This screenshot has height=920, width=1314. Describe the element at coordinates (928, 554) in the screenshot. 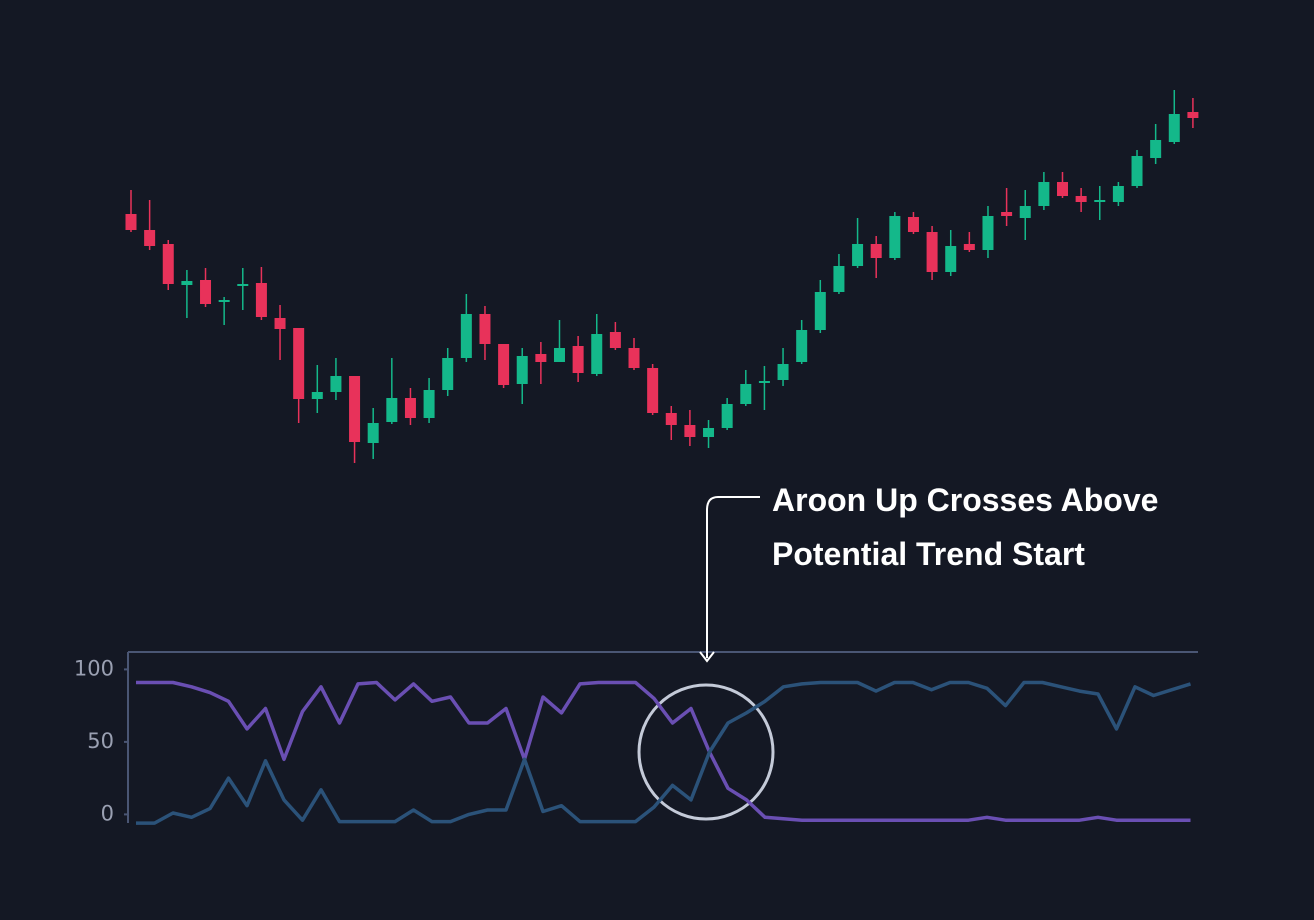

I see `annotation: Potential Trend Start` at that location.